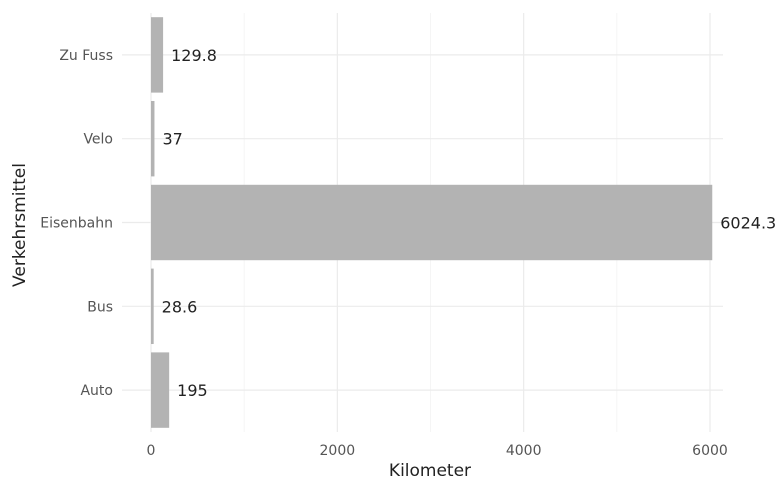 Image resolution: width=776 pixels, height=482 pixels. Describe the element at coordinates (96, 391) in the screenshot. I see `y-tick-label: Auto` at that location.